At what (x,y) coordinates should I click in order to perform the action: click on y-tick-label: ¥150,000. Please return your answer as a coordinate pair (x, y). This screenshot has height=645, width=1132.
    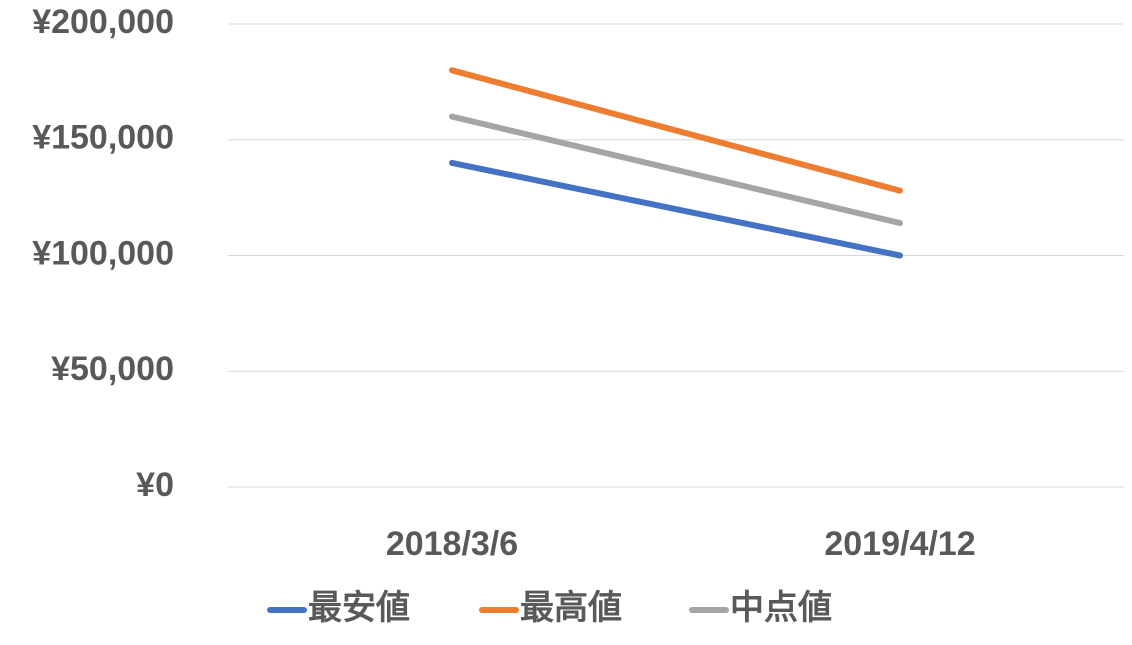
    Looking at the image, I should click on (103, 138).